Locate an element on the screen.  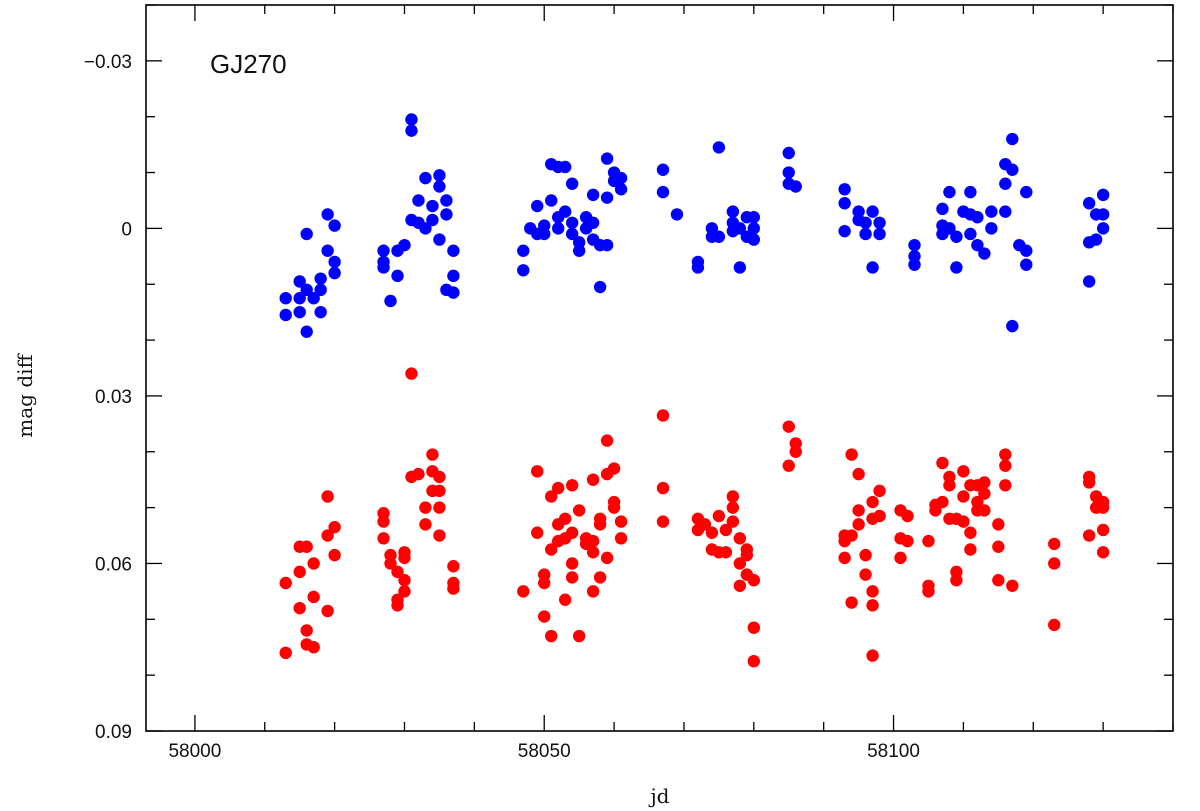
y-tick-label: 0.06 is located at coordinates (113, 564).